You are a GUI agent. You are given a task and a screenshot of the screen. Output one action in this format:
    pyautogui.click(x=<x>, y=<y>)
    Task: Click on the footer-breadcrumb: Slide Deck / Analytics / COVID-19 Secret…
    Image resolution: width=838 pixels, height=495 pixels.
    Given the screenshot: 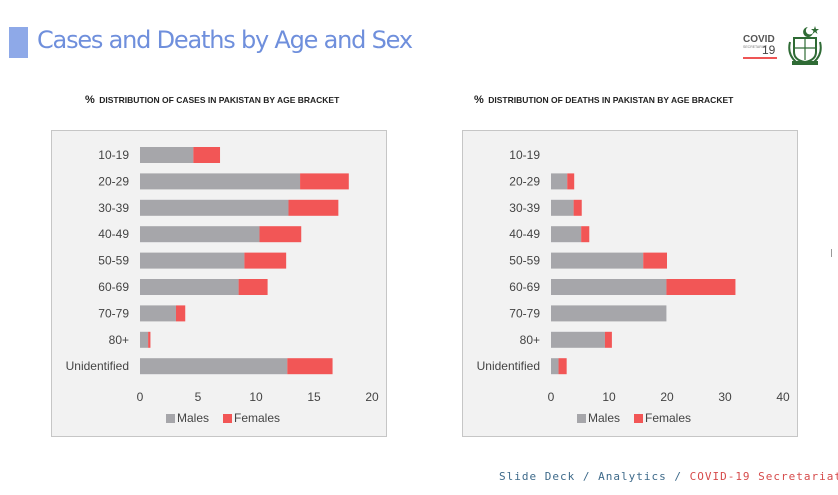 What is the action you would take?
    pyautogui.click(x=668, y=476)
    